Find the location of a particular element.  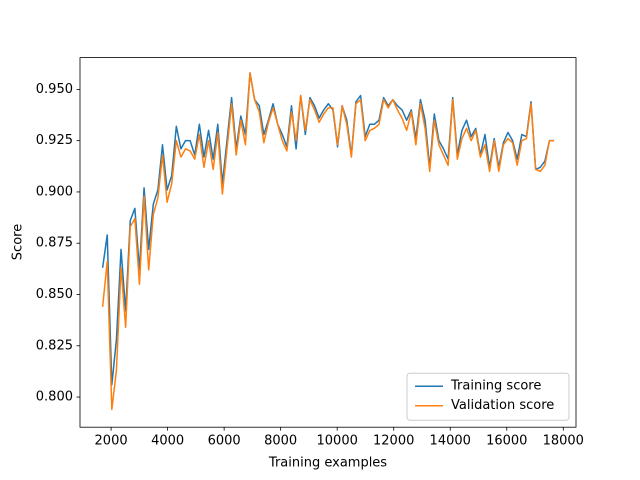

legend-label: Validation score is located at coordinates (502, 405).